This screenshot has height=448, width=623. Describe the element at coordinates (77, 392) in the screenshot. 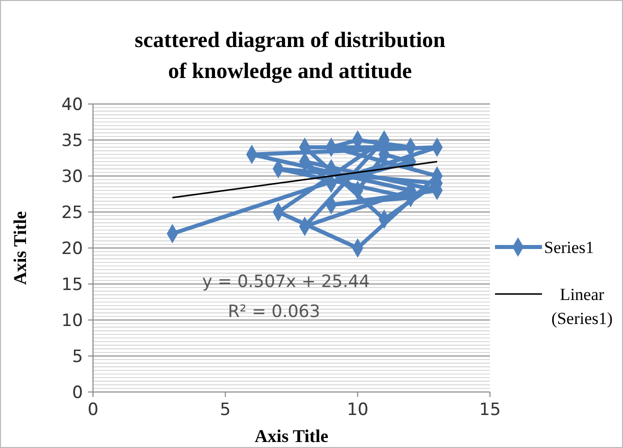

I see `y-tick-label: 0` at that location.